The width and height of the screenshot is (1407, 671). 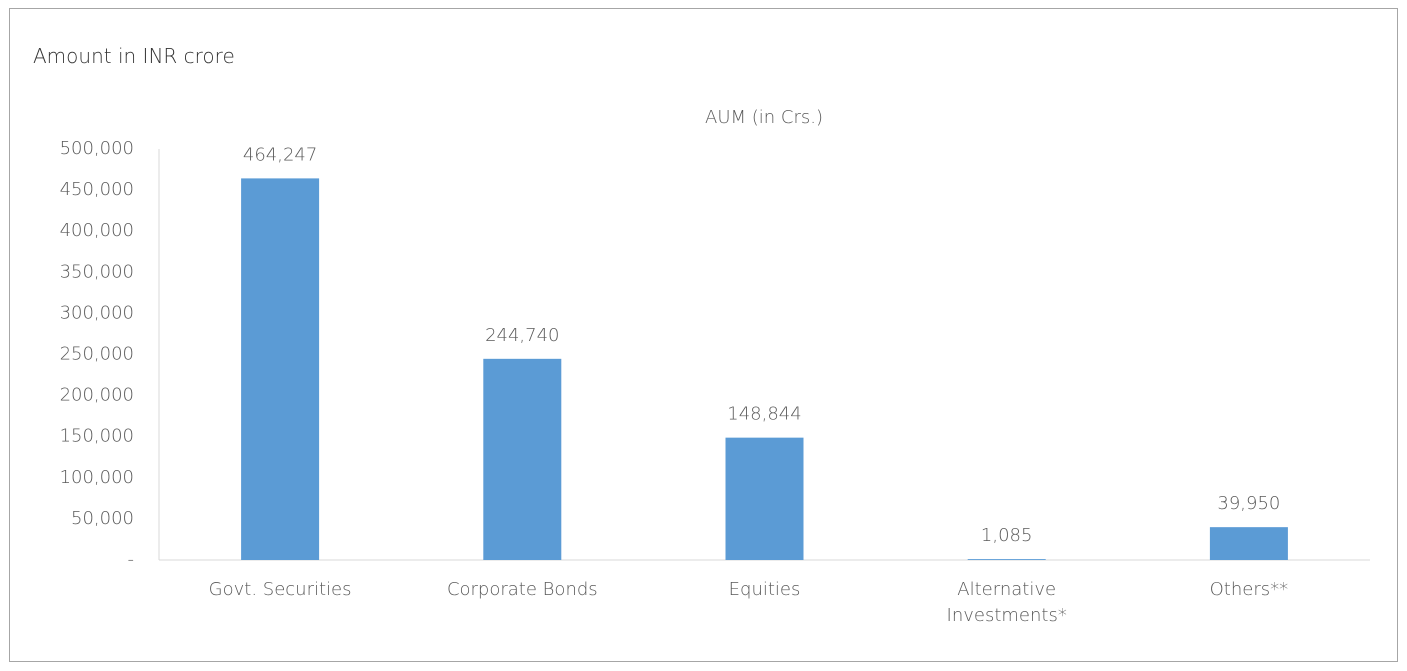 I want to click on data-label: 148,844, so click(x=764, y=414).